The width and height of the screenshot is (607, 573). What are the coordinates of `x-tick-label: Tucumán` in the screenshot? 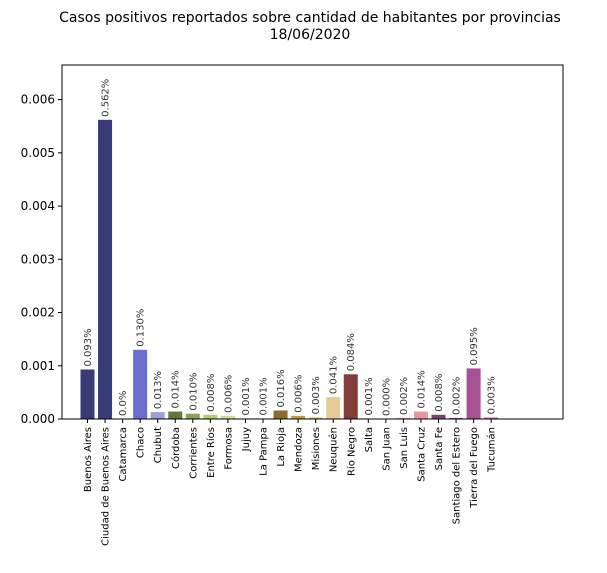 It's located at (492, 450).